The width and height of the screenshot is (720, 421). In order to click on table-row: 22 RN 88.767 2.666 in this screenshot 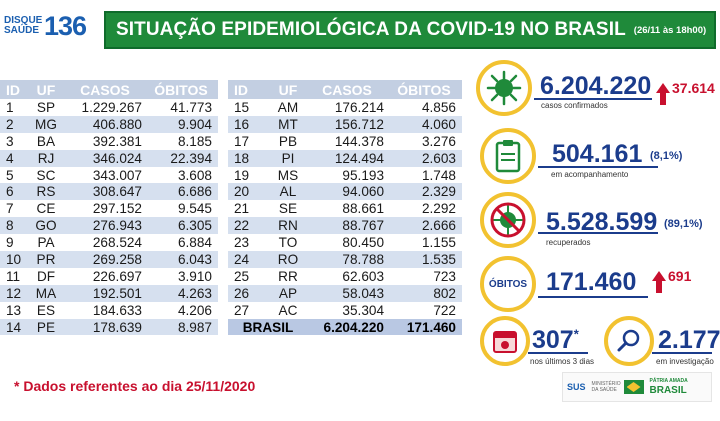, I will do `click(345, 226)`.